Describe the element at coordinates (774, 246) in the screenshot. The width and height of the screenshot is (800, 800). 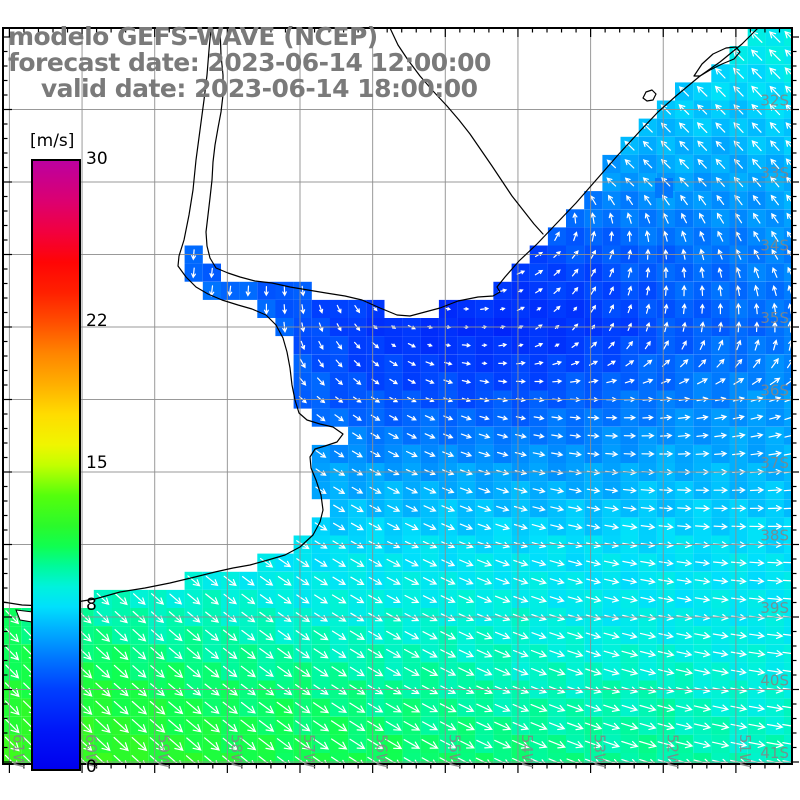
I see `lat-label: 34S` at that location.